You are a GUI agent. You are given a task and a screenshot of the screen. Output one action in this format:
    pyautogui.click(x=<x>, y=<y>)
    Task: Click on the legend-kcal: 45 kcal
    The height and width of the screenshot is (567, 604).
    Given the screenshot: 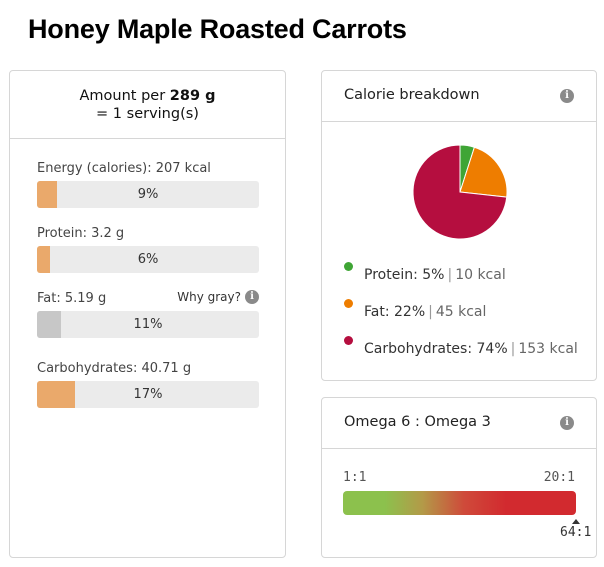 What is the action you would take?
    pyautogui.click(x=461, y=312)
    